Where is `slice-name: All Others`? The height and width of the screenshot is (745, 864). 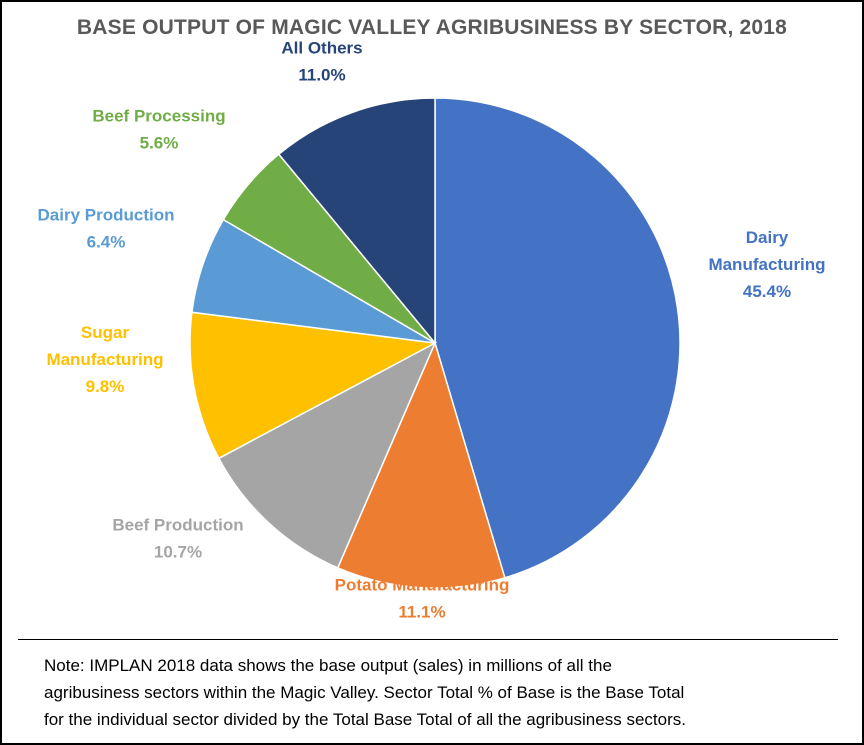
slice-name: All Others is located at coordinates (321, 48).